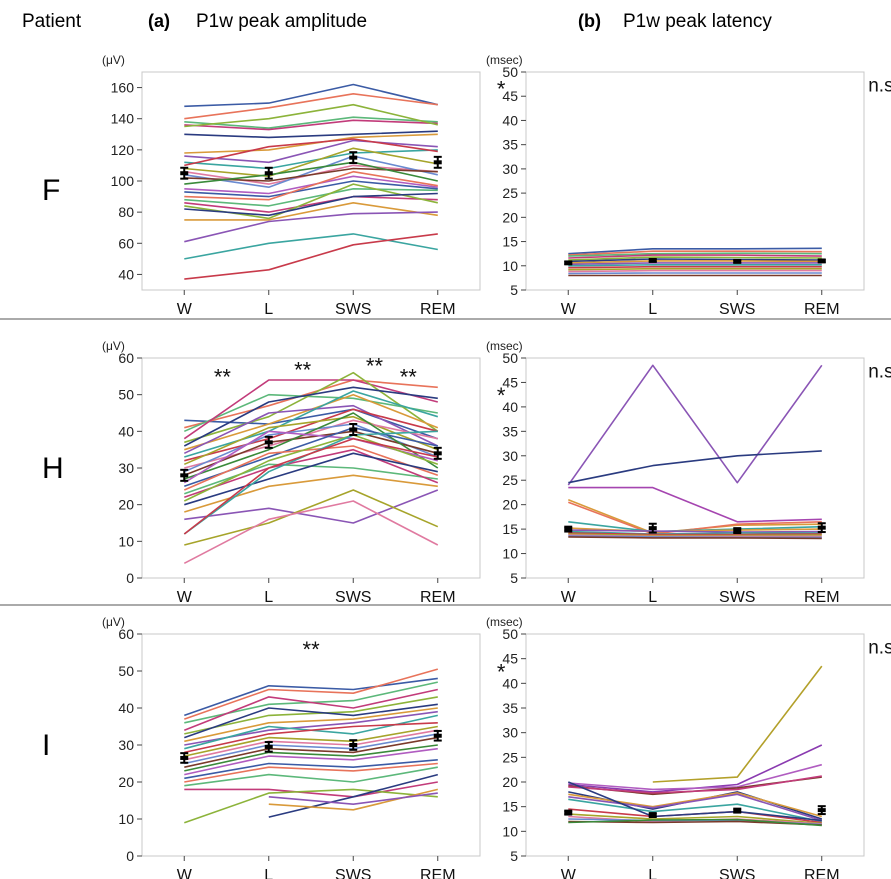  Describe the element at coordinates (510, 382) in the screenshot. I see `y-tick-label: 45` at that location.